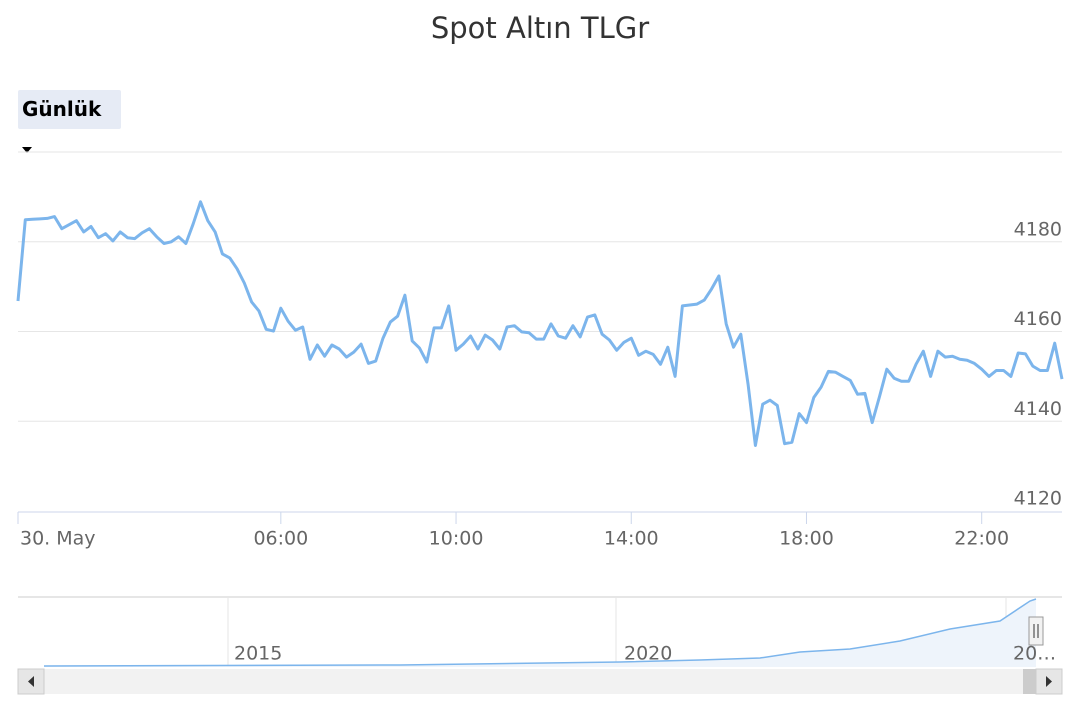 The height and width of the screenshot is (720, 1080). I want to click on dropdown-caret, so click(27, 149).